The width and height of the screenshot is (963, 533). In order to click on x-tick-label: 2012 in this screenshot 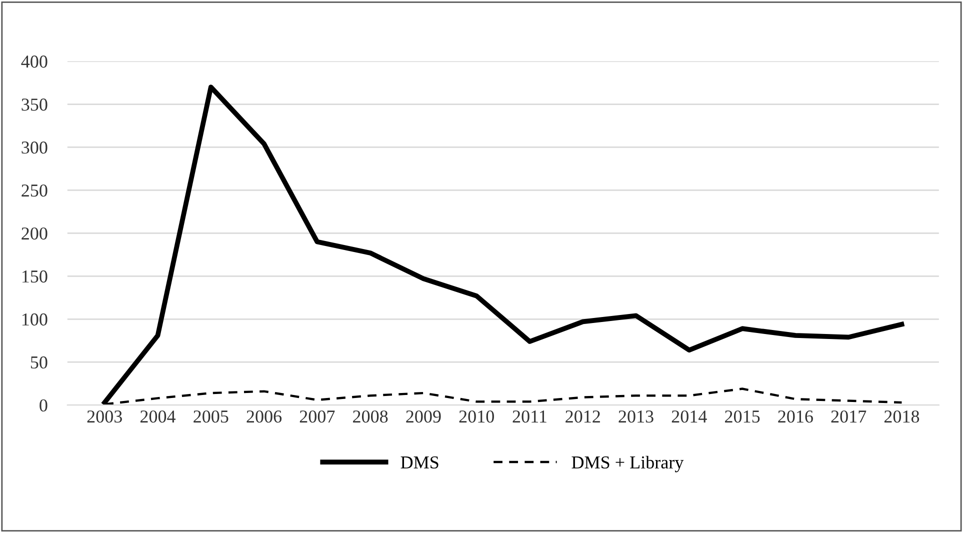, I will do `click(583, 416)`.